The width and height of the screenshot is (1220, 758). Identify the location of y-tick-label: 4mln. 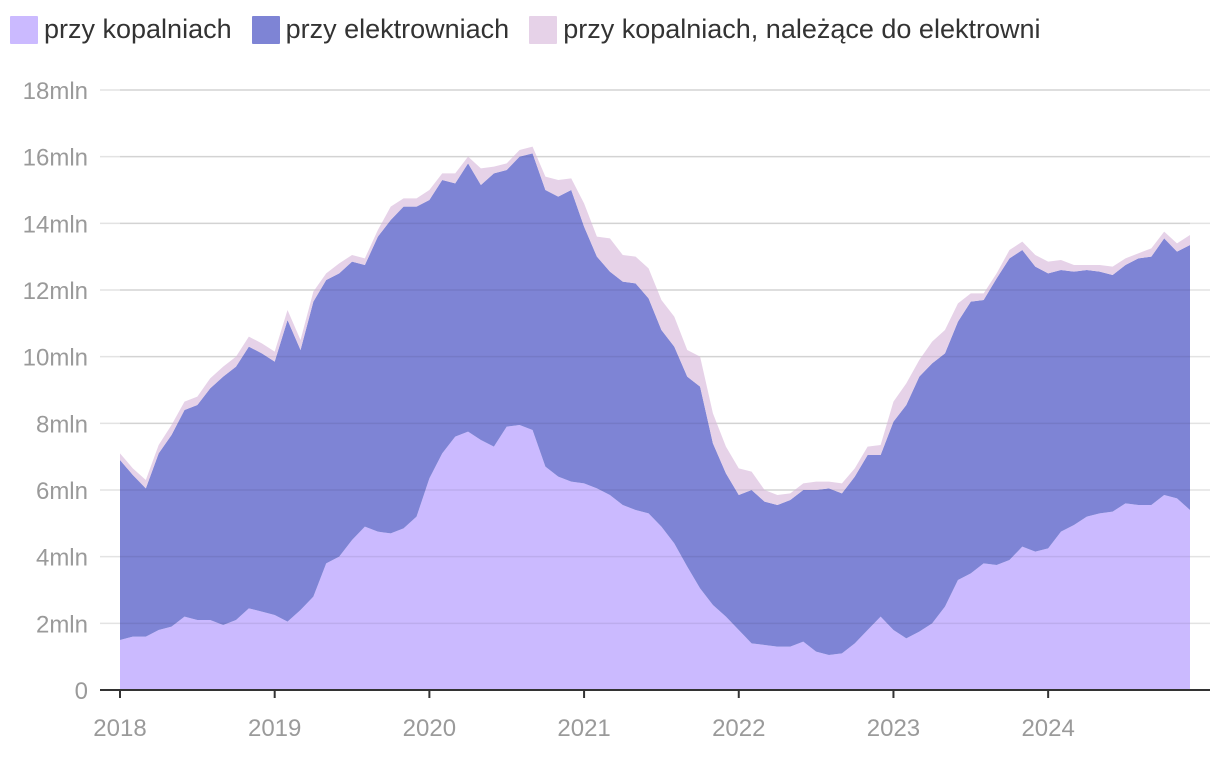
(62, 558).